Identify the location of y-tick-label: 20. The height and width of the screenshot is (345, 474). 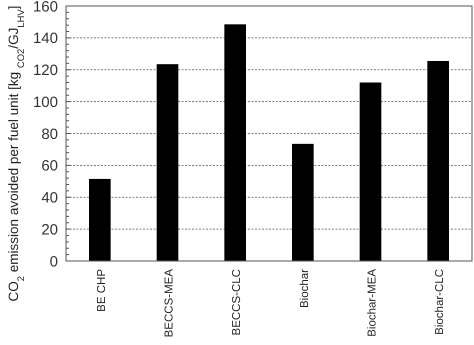
(49, 229).